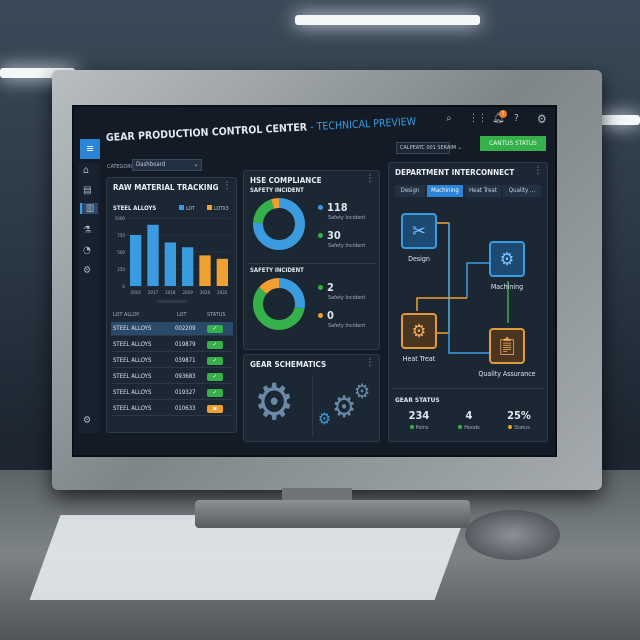 The width and height of the screenshot is (640, 640). What do you see at coordinates (522, 428) in the screenshot?
I see `gear-stat-label-text: Status` at bounding box center [522, 428].